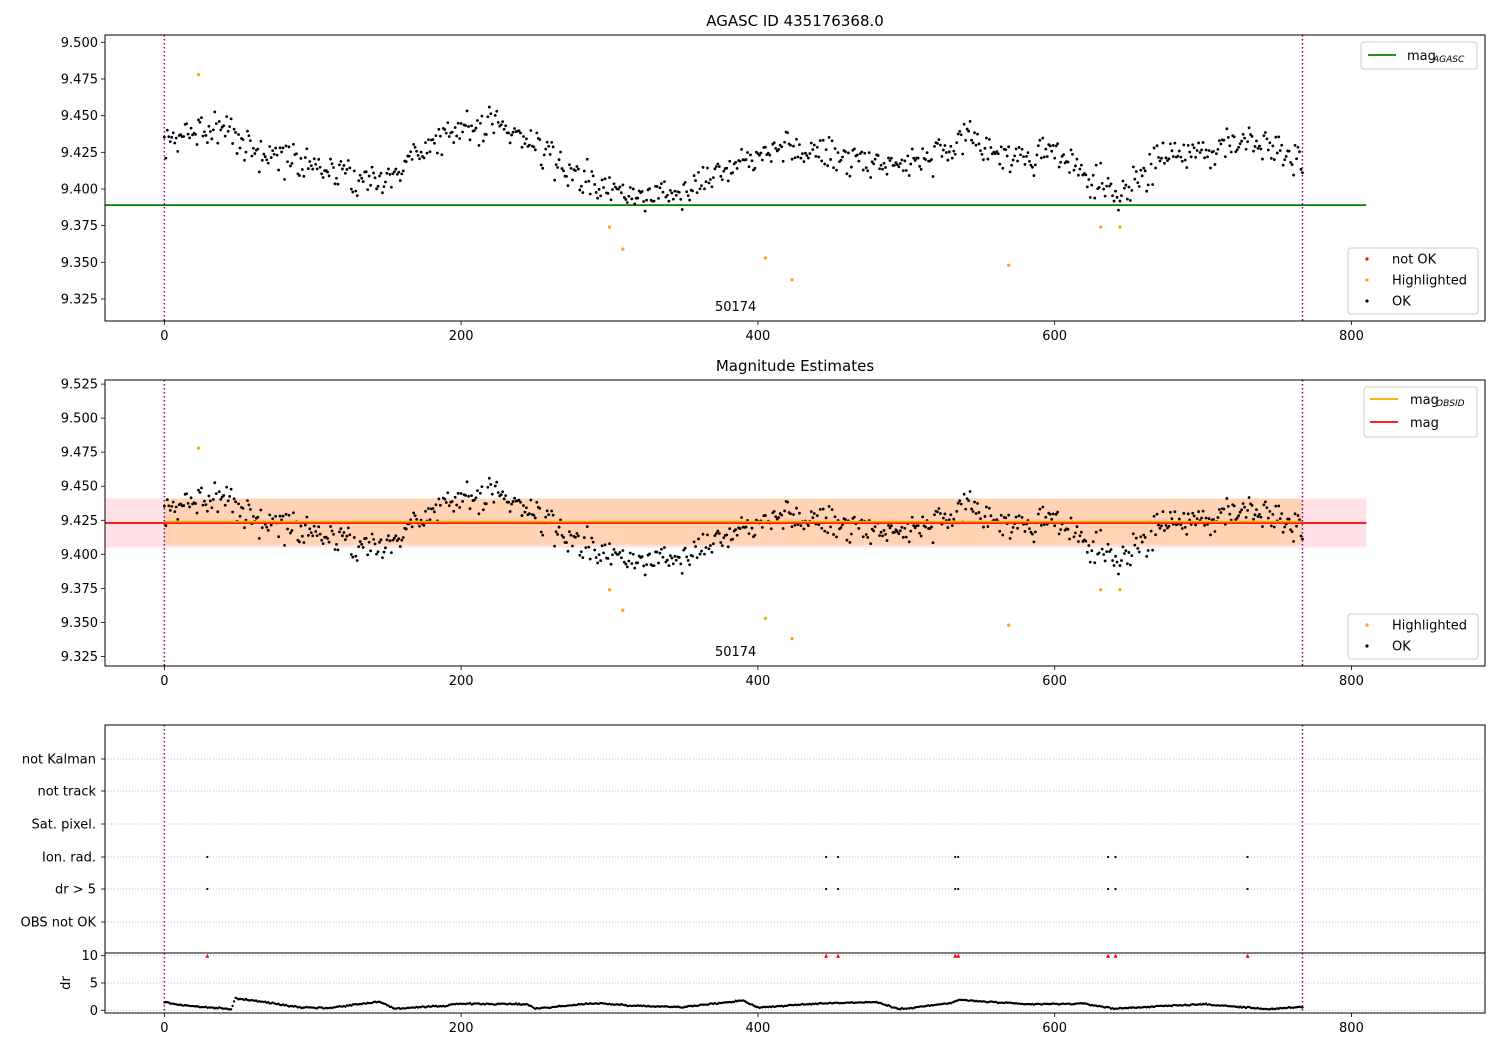  Describe the element at coordinates (1054, 336) in the screenshot. I see `x-tick-label: 600` at that location.